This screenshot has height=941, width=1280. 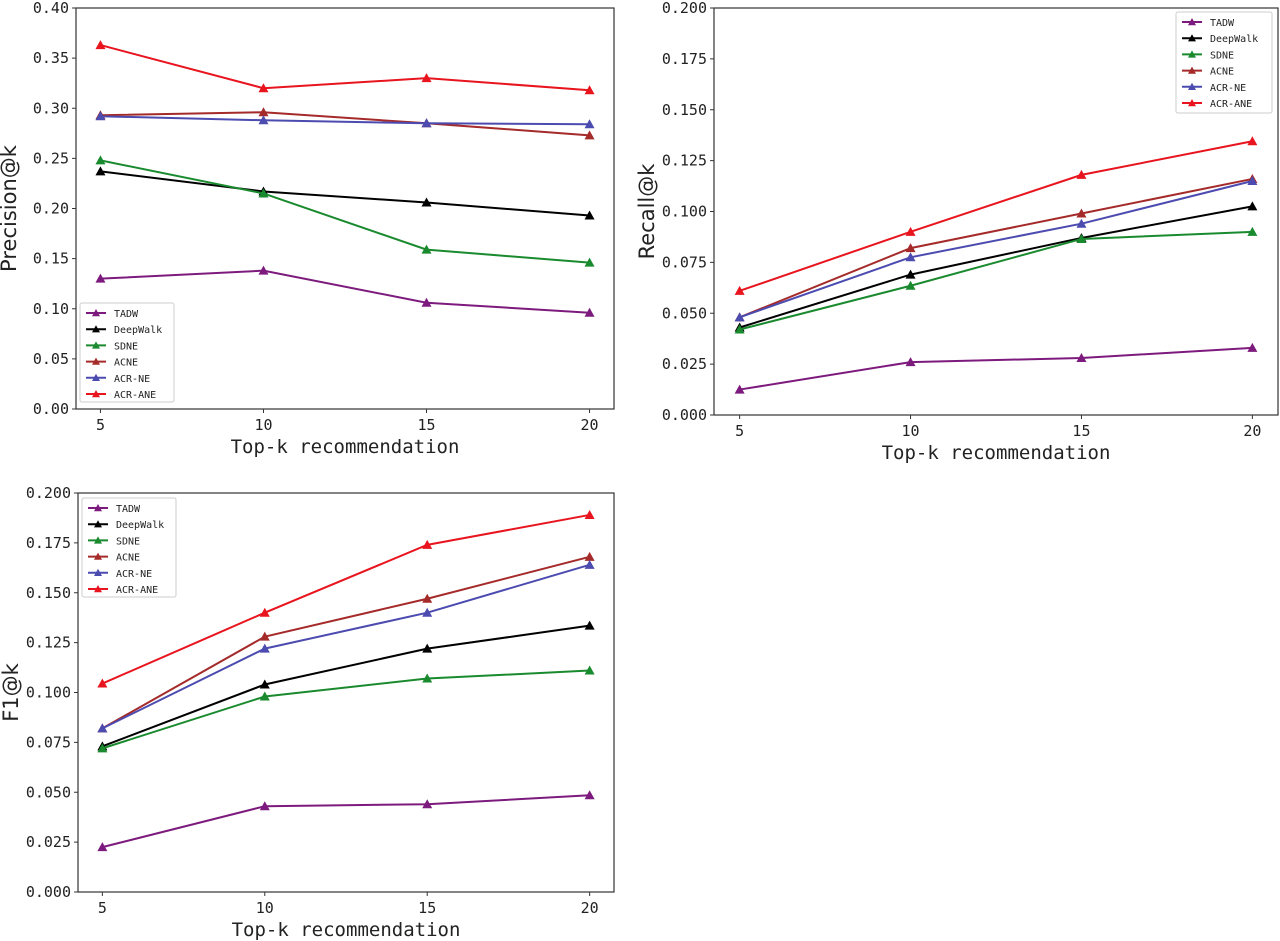 I want to click on y-tick-label: 0.05, so click(x=51, y=359).